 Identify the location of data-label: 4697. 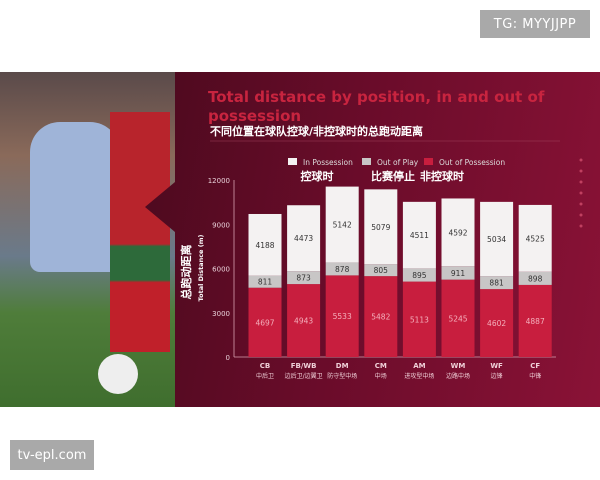
(264, 322).